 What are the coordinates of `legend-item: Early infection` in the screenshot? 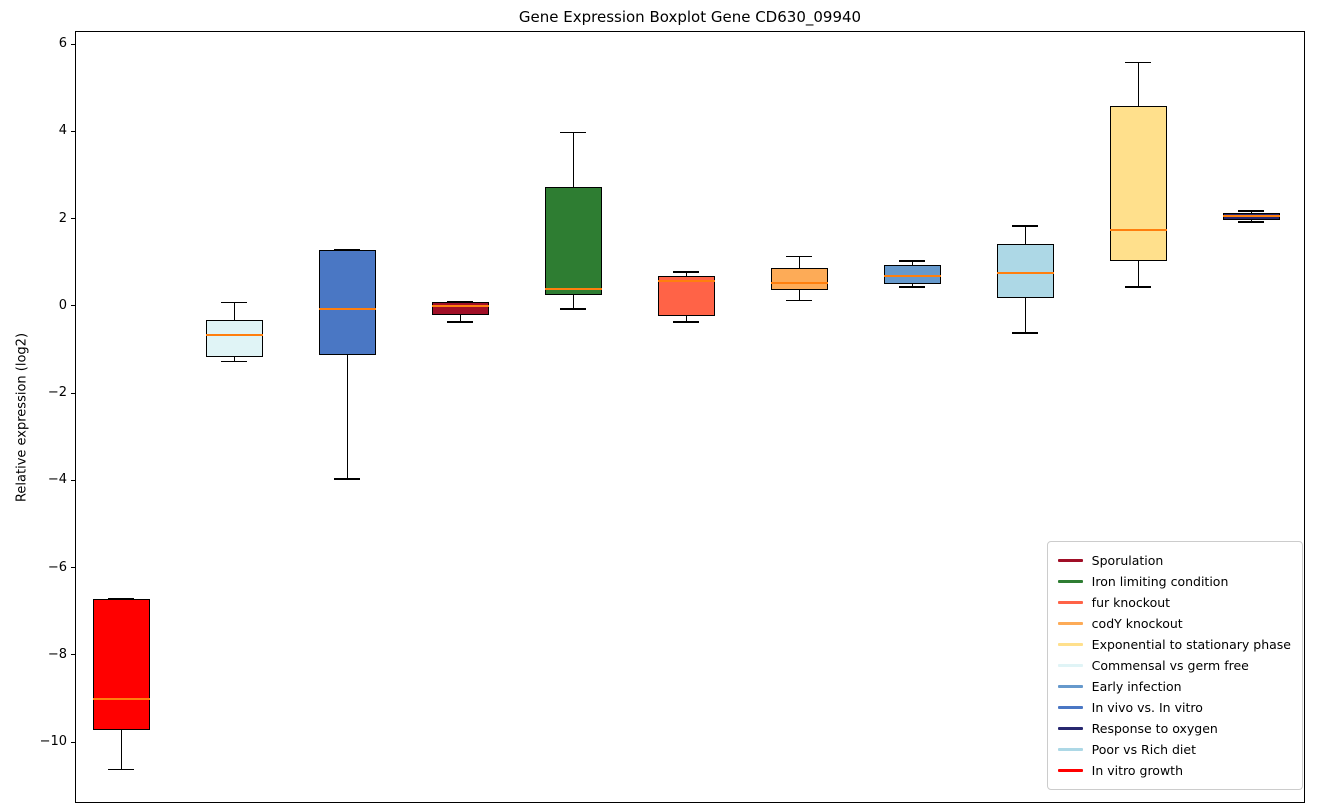 It's located at (1174, 686).